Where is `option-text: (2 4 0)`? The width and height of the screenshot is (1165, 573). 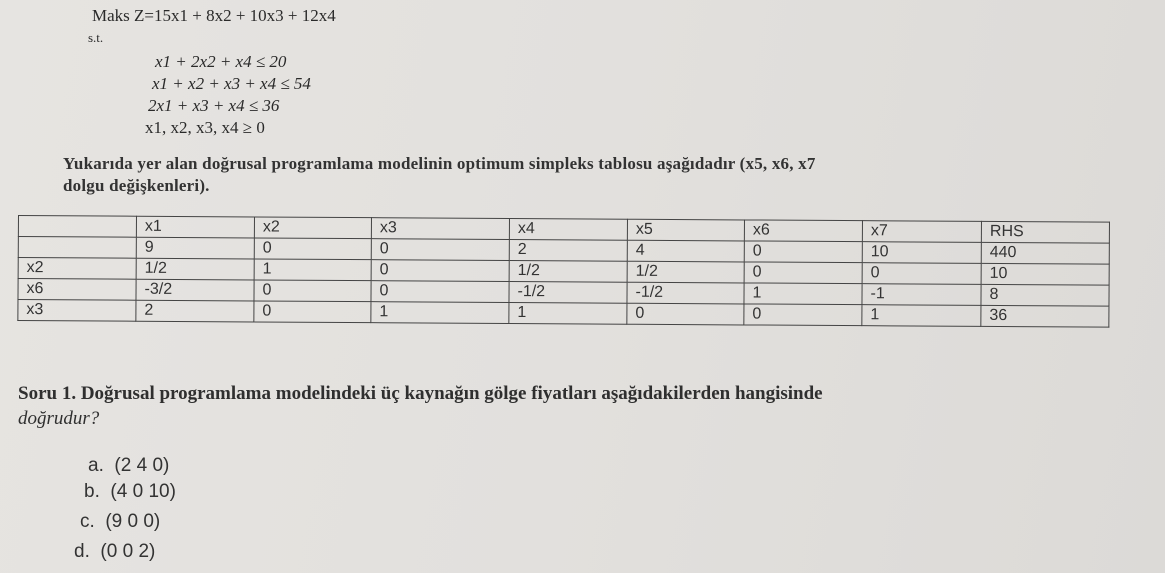 option-text: (2 4 0) is located at coordinates (142, 465).